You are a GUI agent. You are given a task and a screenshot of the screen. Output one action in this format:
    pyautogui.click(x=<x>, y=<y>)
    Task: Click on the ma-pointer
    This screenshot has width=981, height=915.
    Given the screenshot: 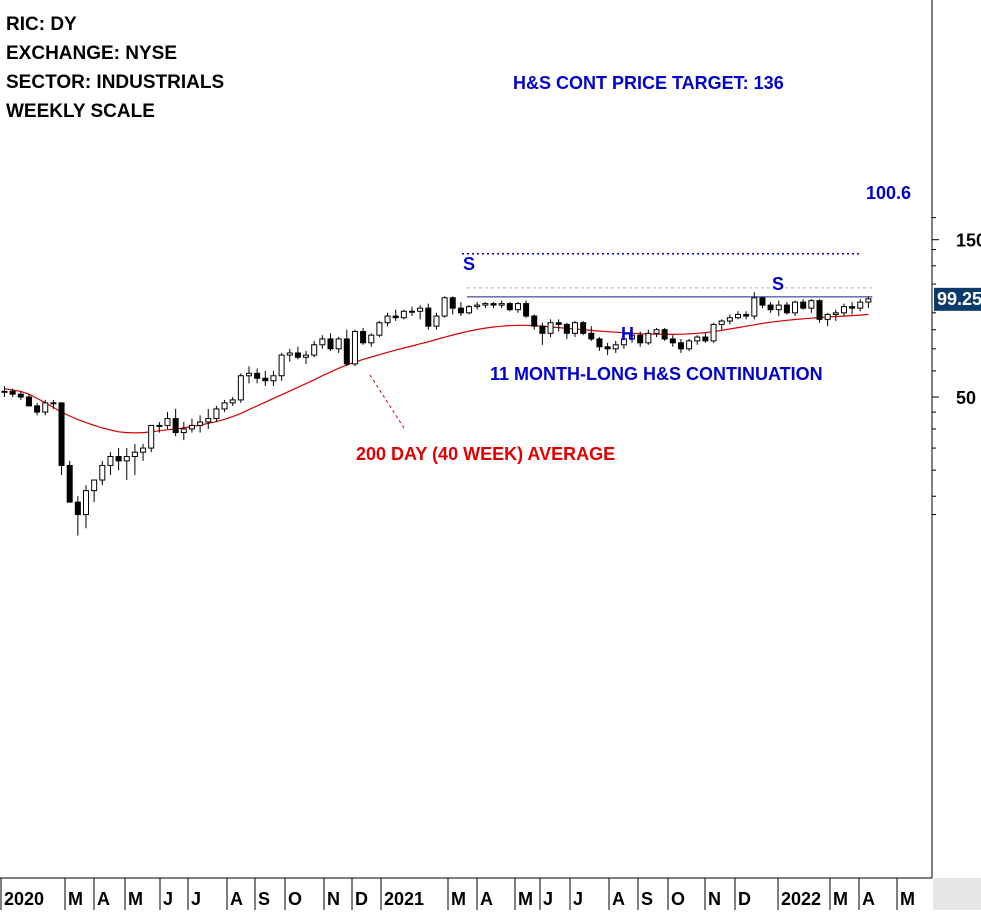 What is the action you would take?
    pyautogui.click(x=387, y=401)
    